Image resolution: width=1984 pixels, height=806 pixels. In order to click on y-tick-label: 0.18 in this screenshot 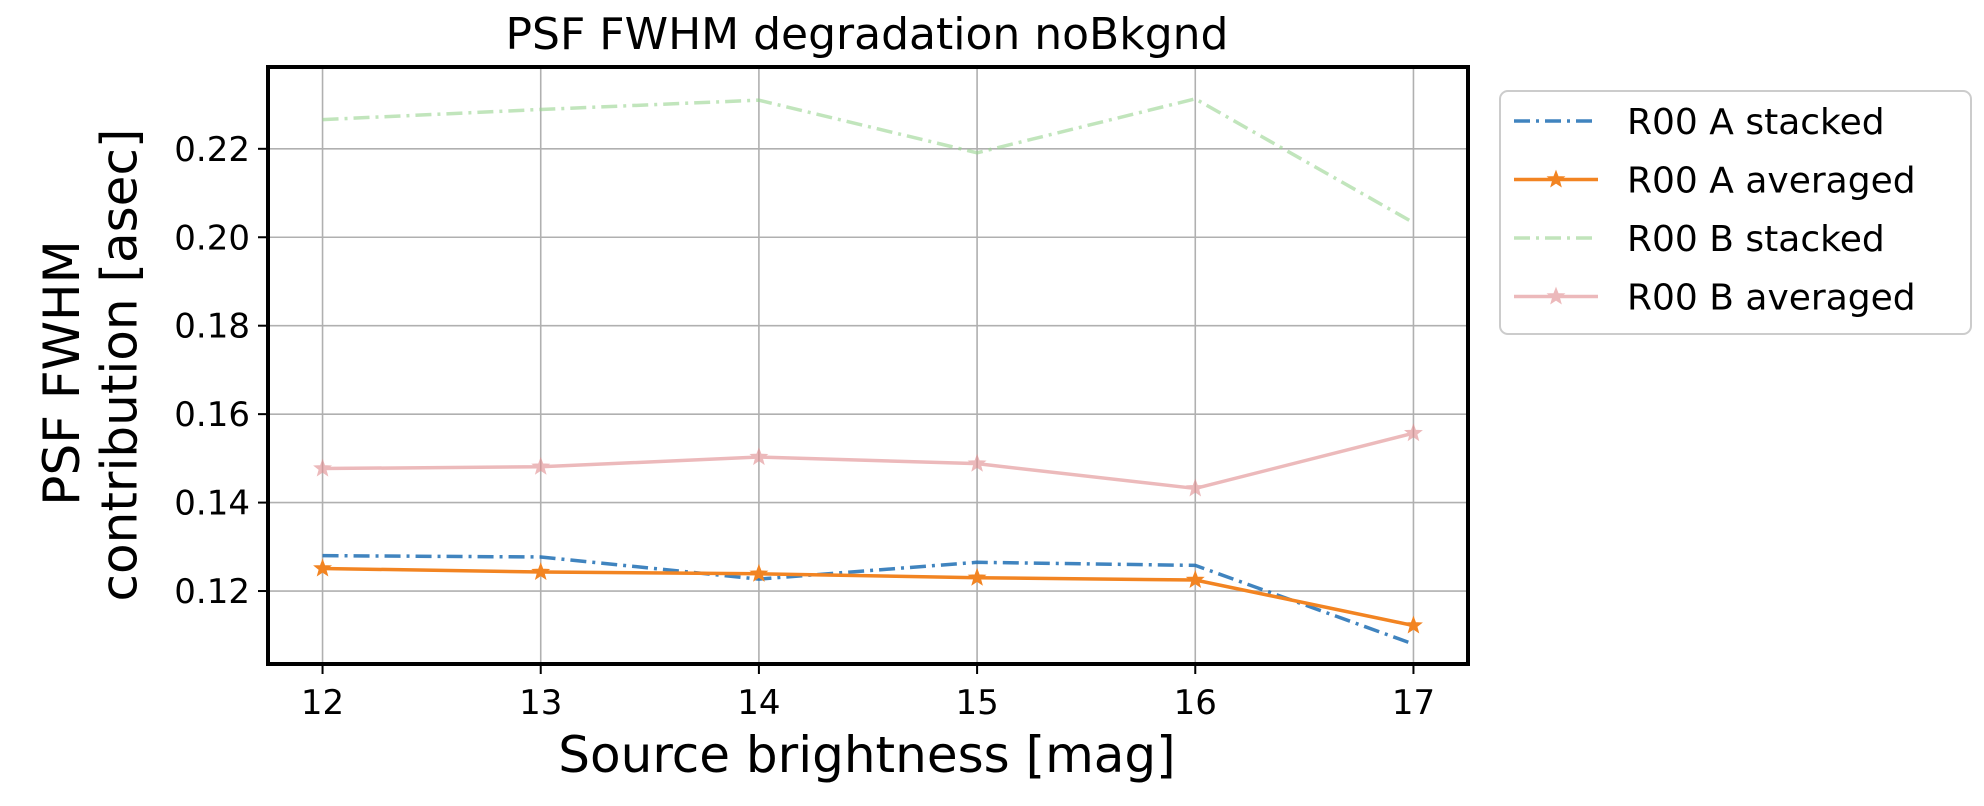, I will do `click(212, 327)`.